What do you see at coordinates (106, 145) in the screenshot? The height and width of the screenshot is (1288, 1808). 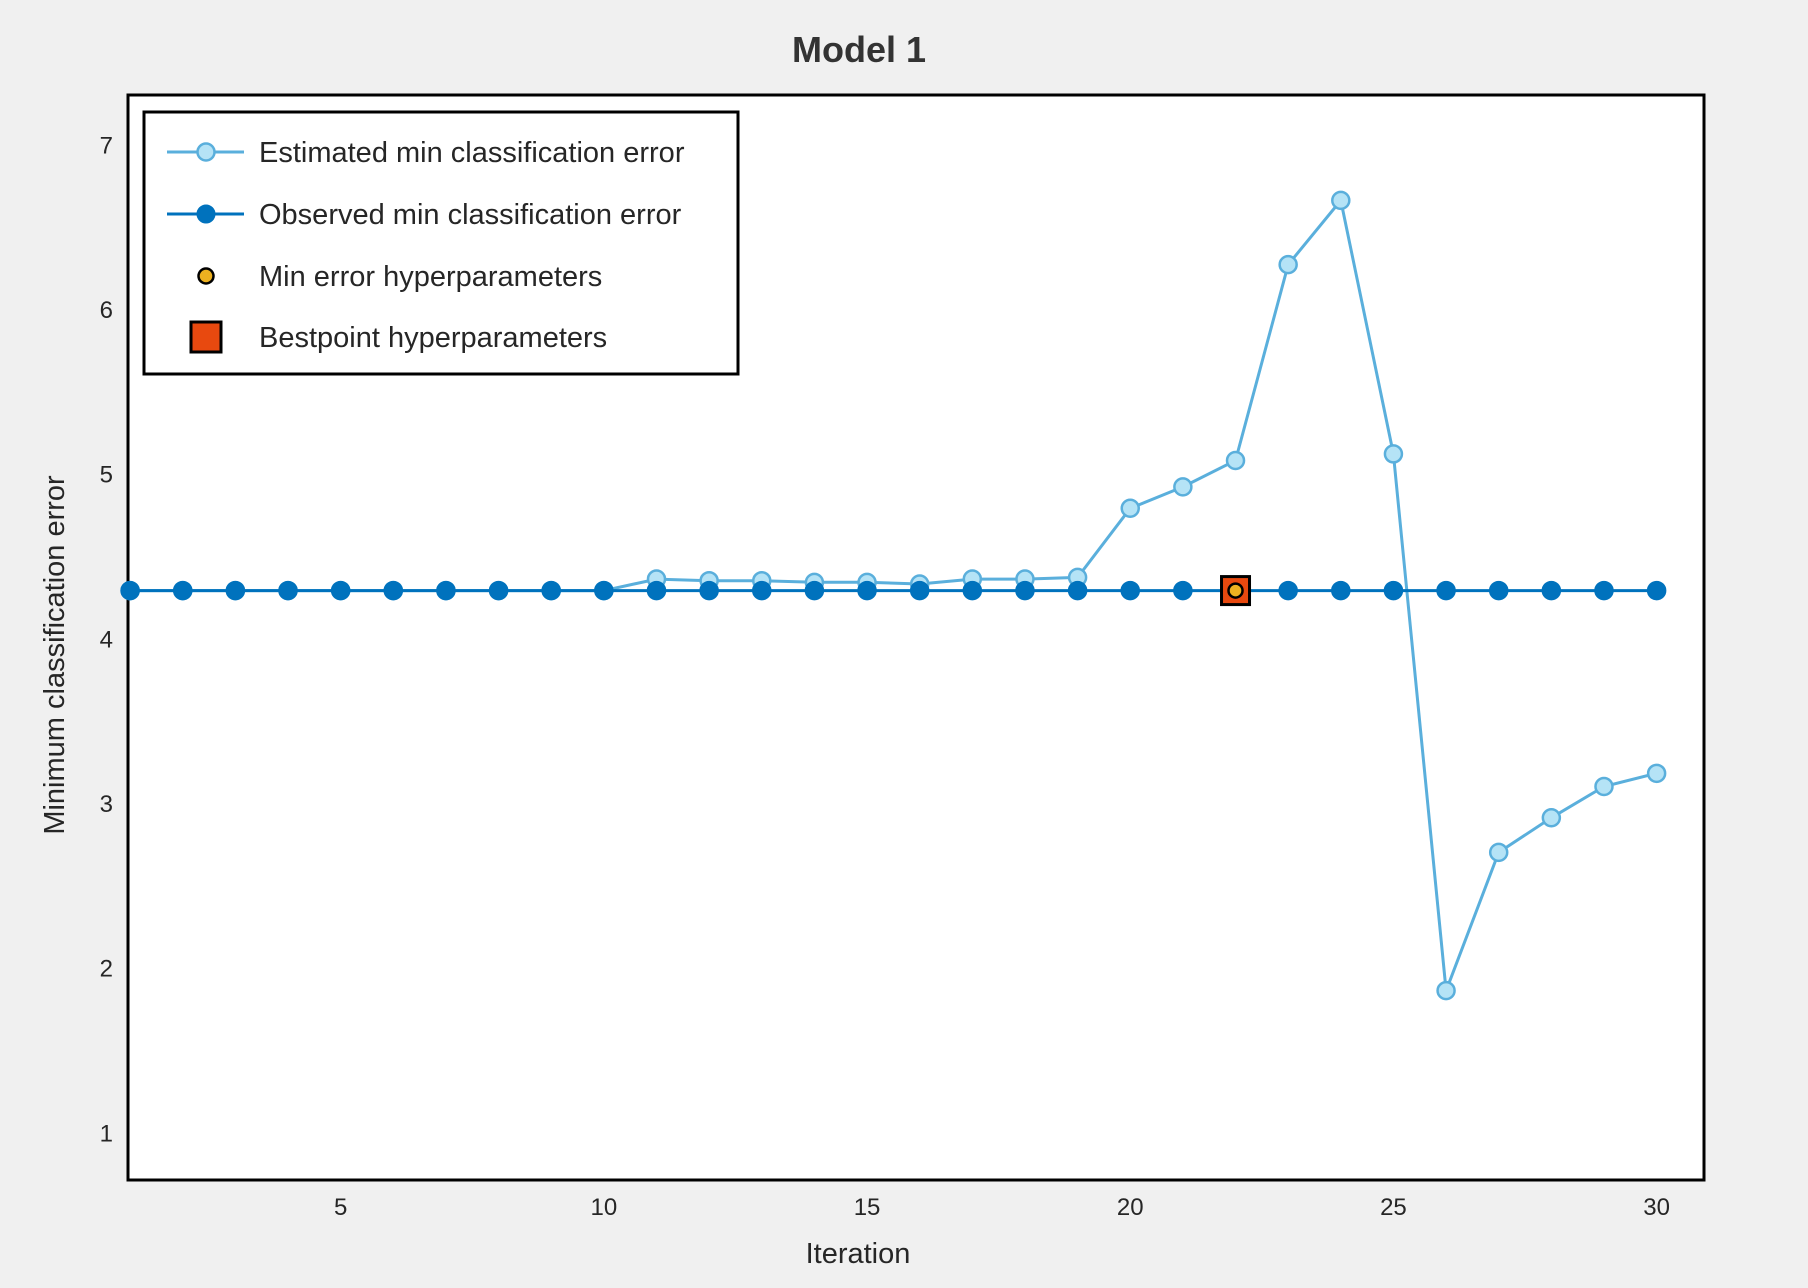 I see `y-tick-label: 7` at bounding box center [106, 145].